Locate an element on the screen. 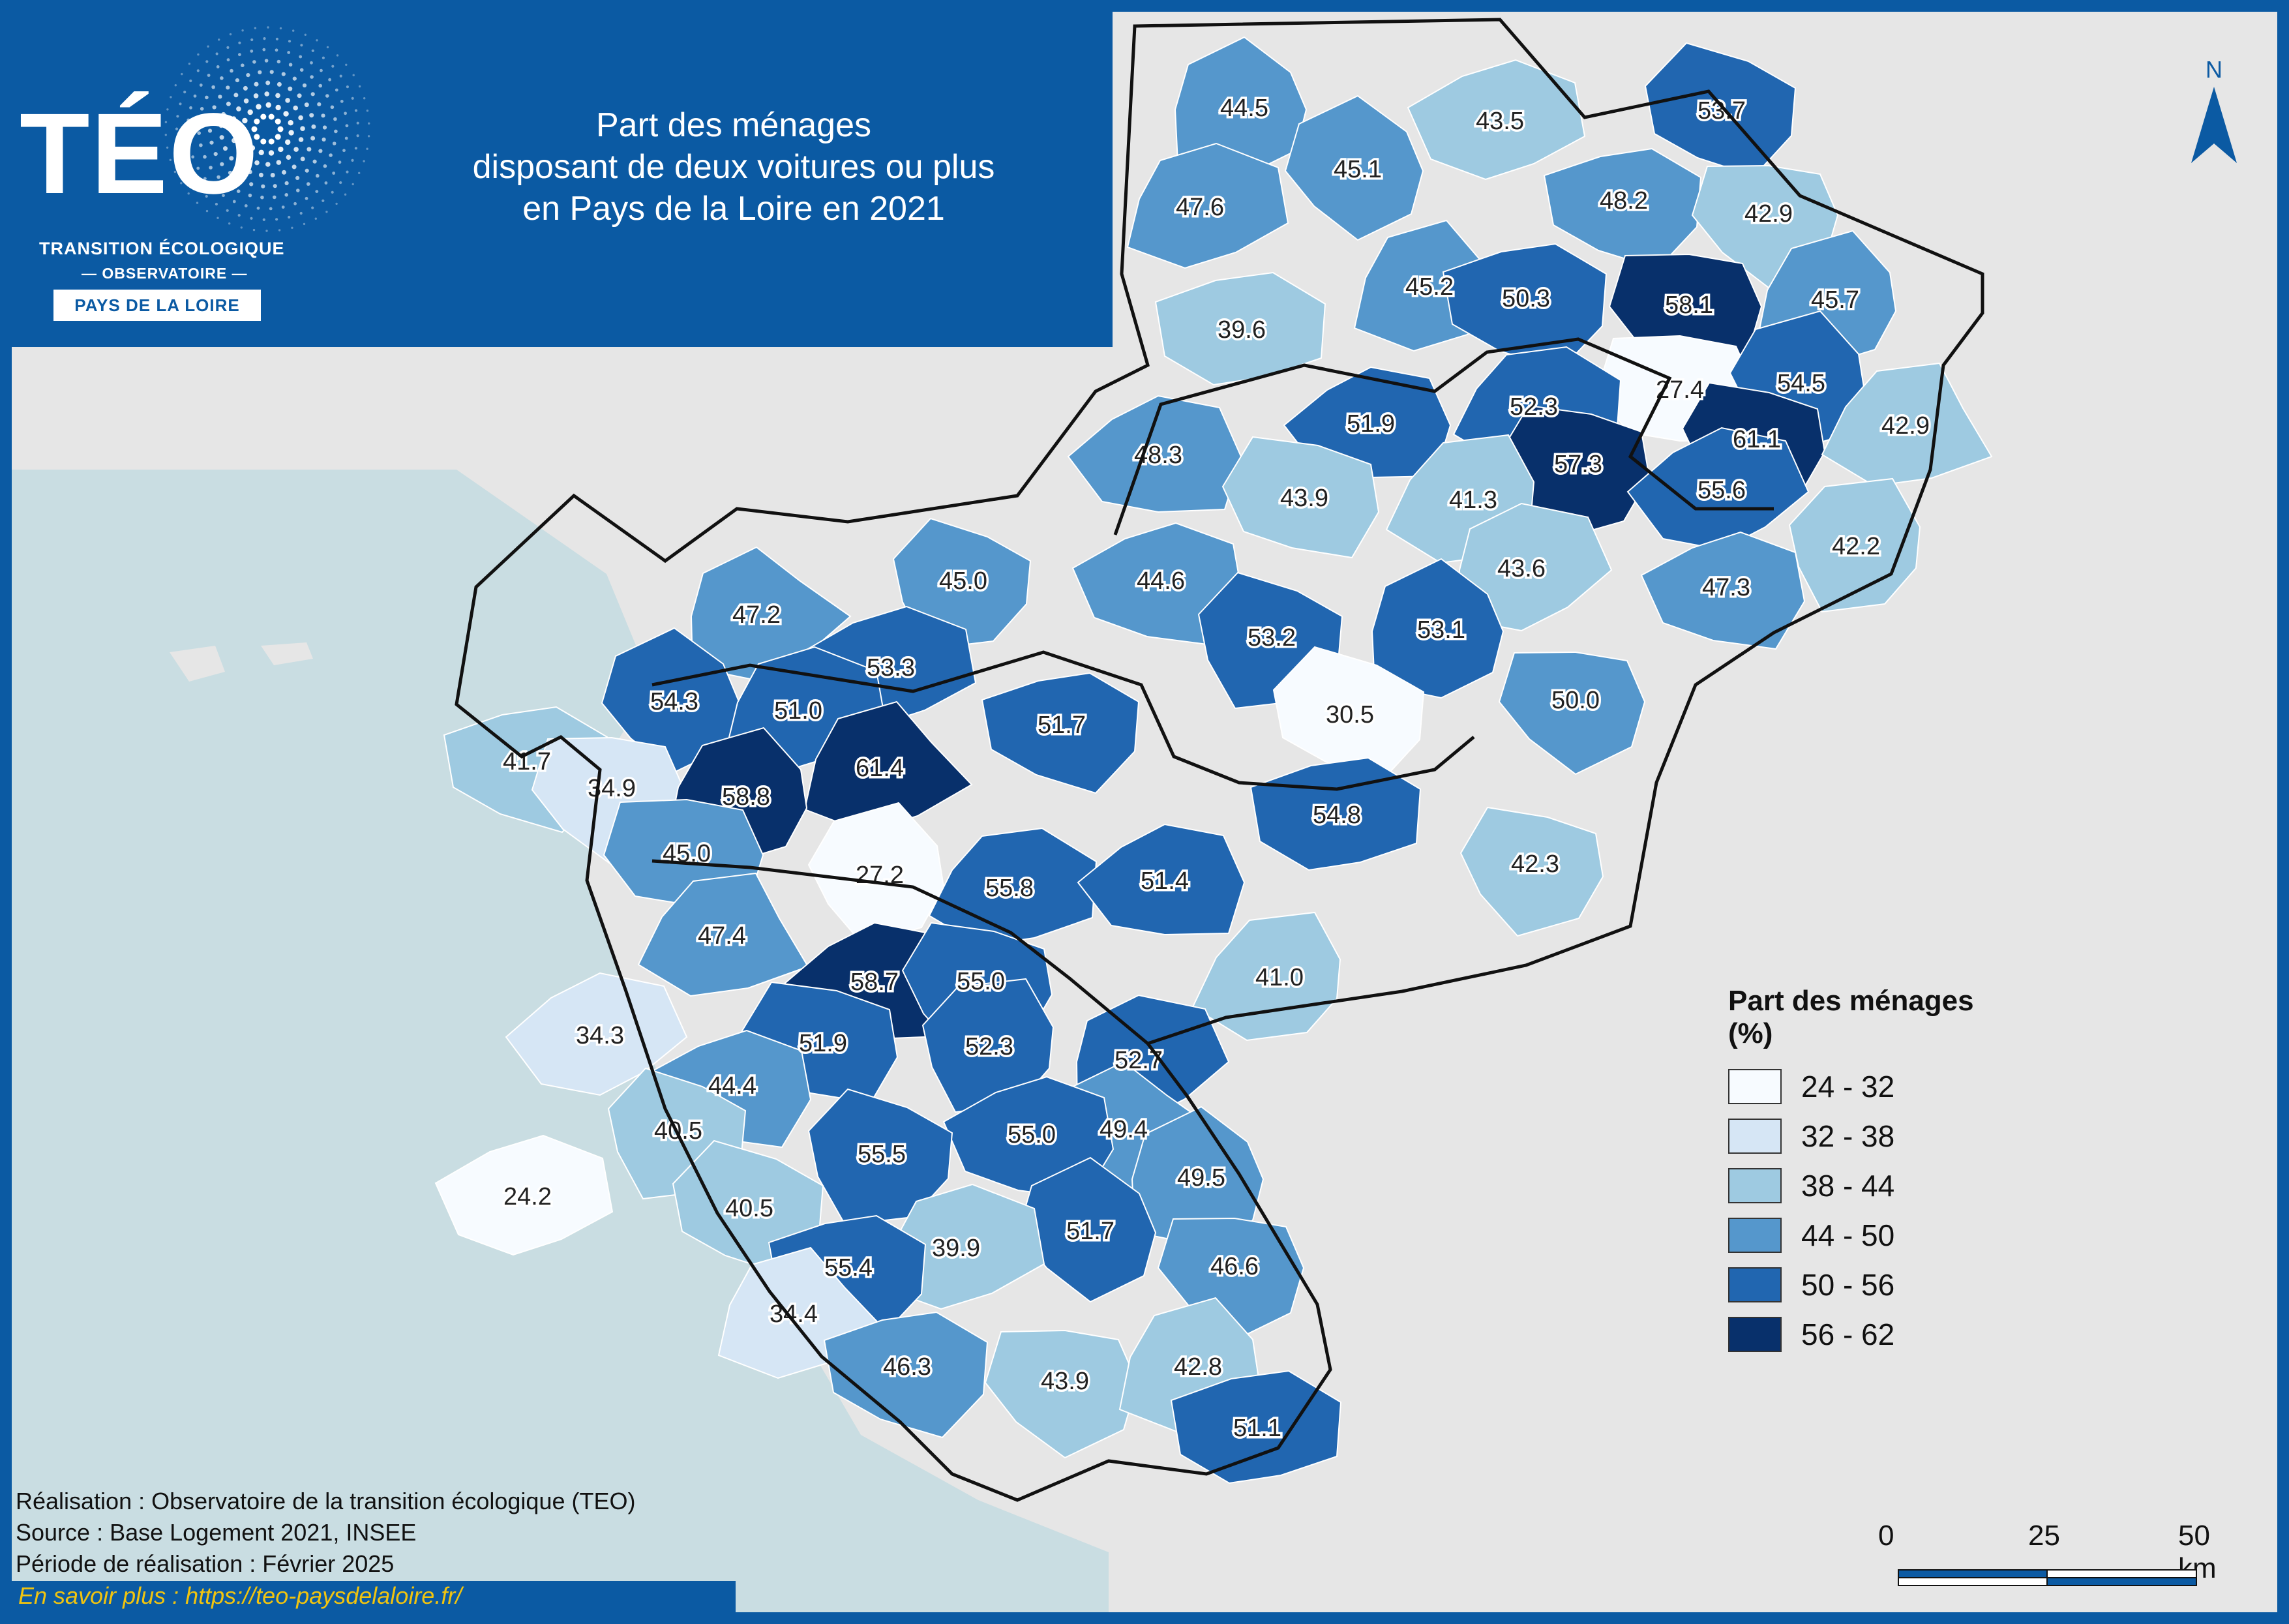  legend-item: 38 - 44 is located at coordinates (1865, 1185).